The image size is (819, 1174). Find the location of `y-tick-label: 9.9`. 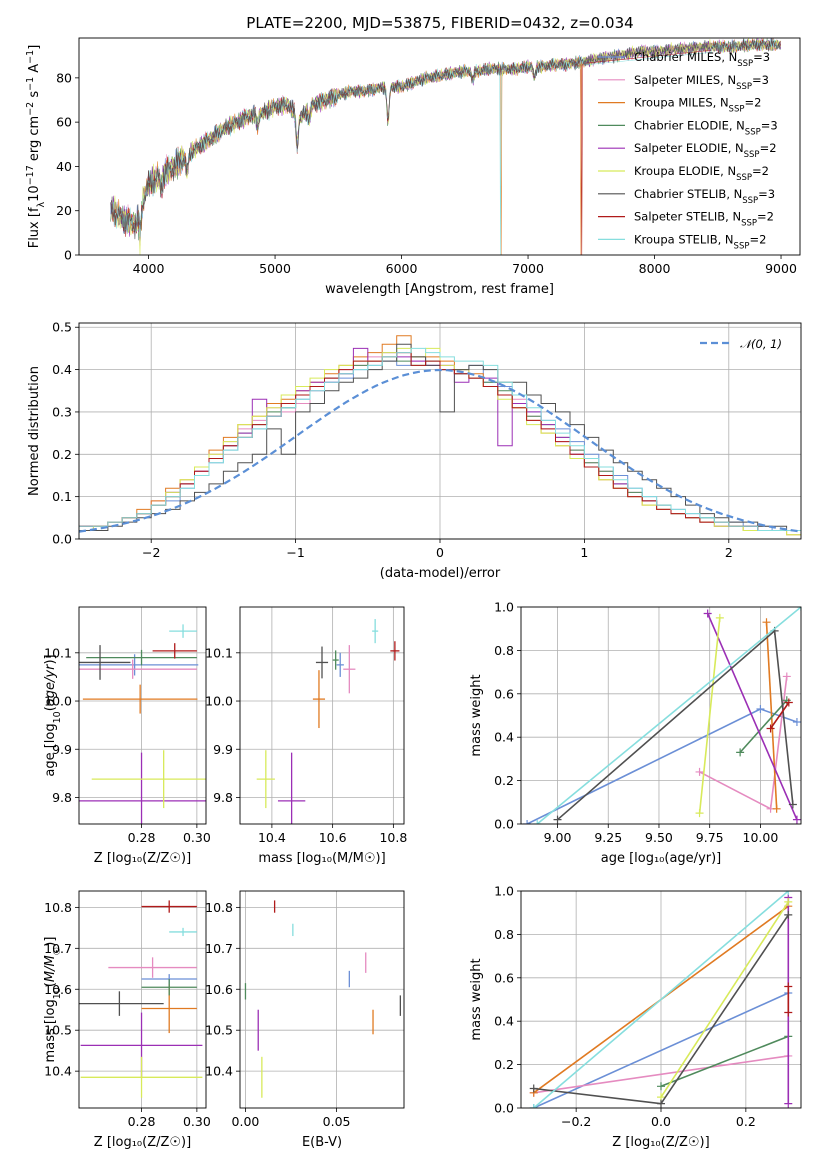

y-tick-label: 9.9 is located at coordinates (62, 749).